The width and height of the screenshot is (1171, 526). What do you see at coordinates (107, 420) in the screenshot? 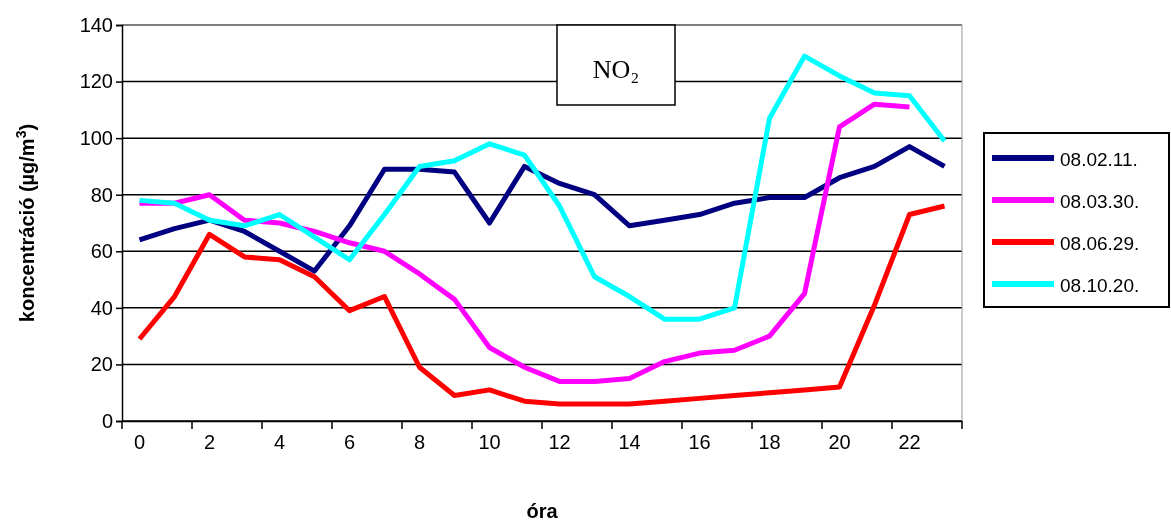
I see `y-tick-label: 0` at bounding box center [107, 420].